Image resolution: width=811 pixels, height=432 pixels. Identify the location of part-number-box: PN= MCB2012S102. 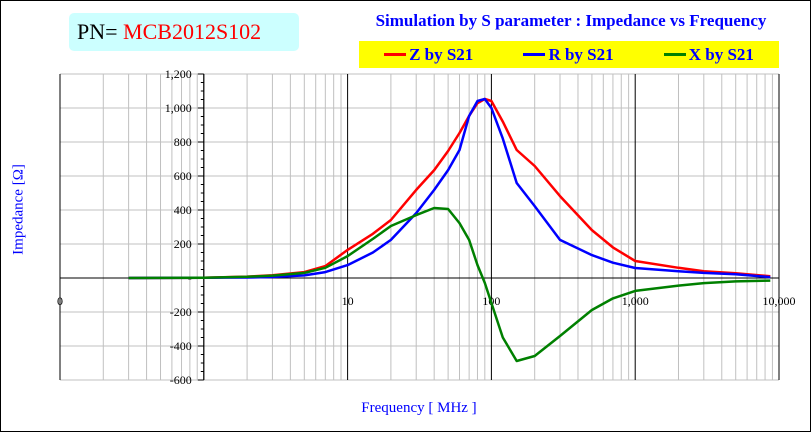
(184, 32).